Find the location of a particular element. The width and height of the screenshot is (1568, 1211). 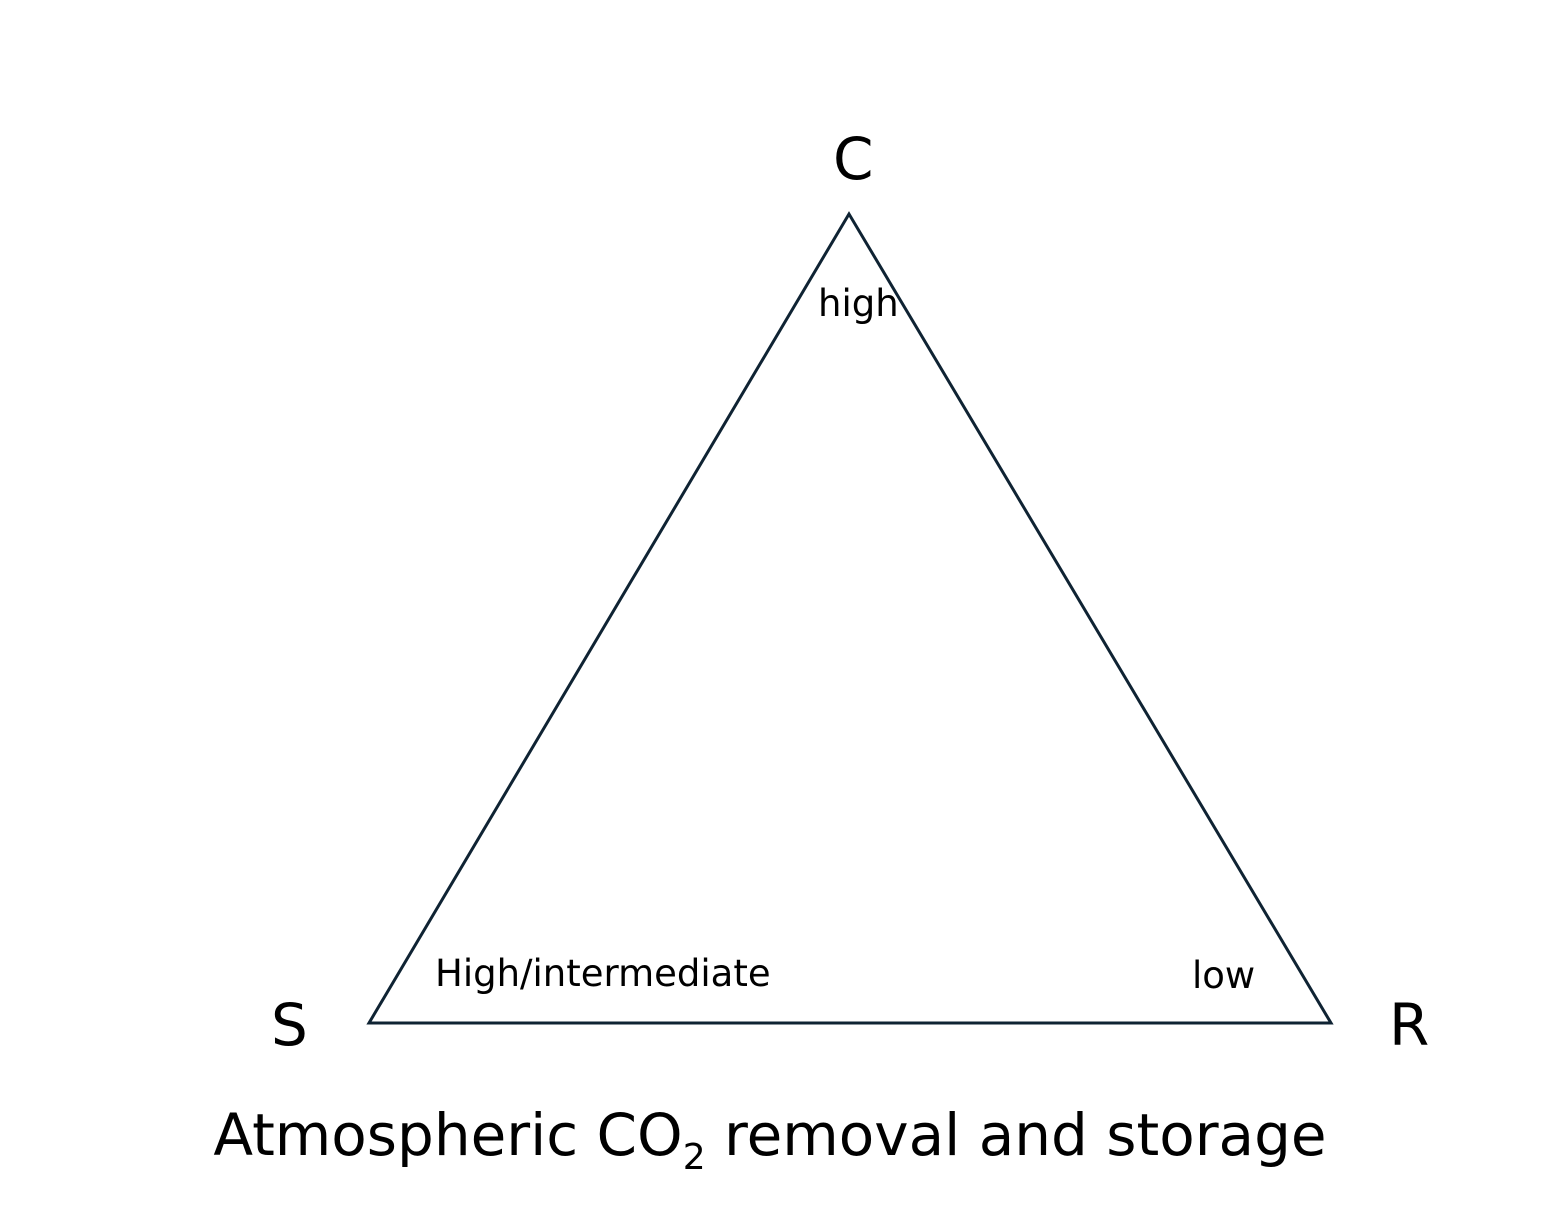

caption-suffix: removal and storage is located at coordinates (1016, 1135).